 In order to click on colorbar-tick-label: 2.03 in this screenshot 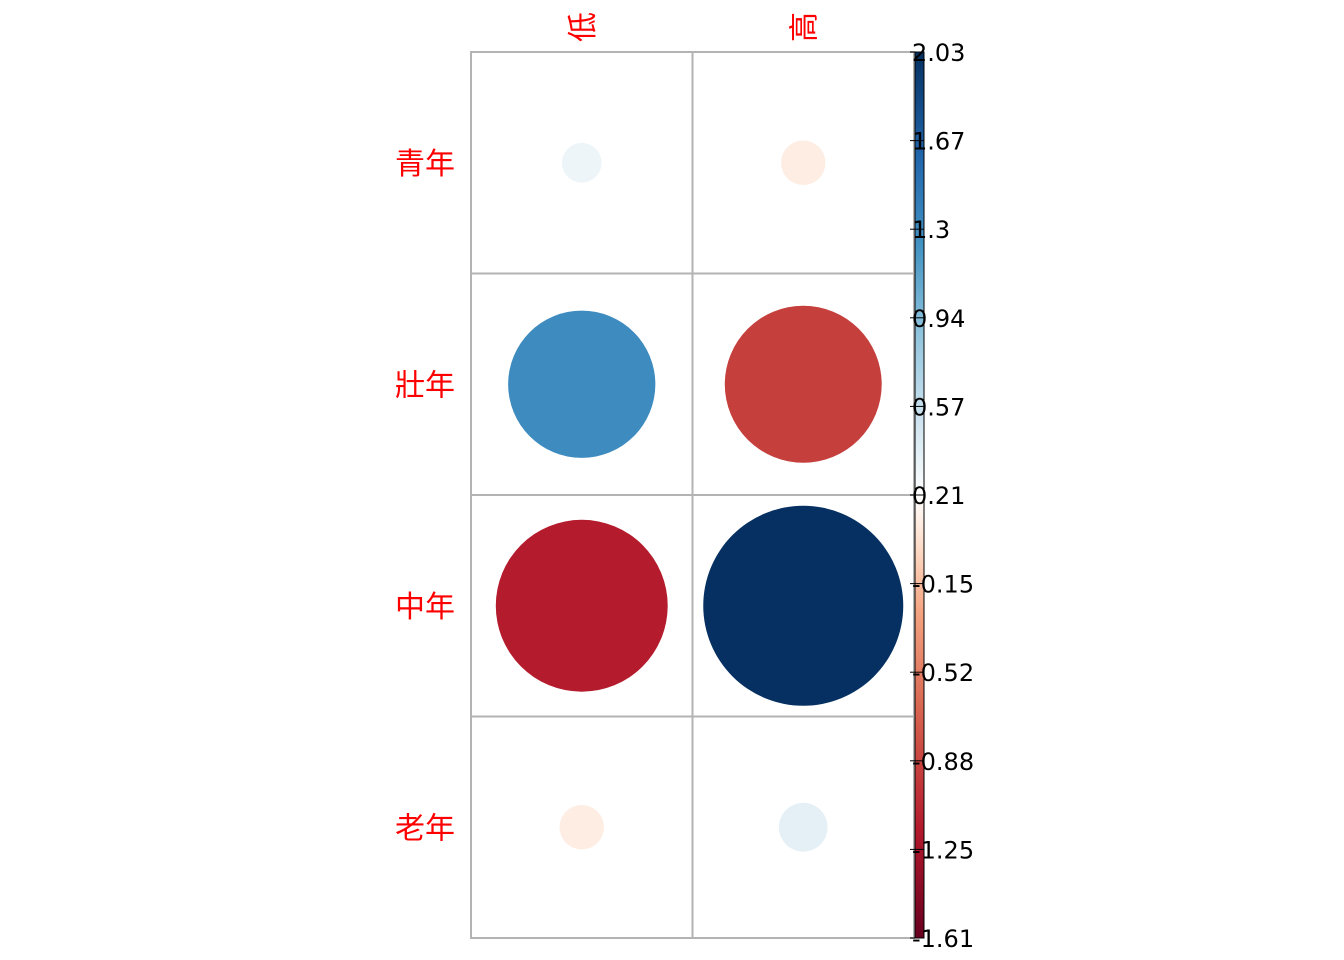, I will do `click(938, 53)`.